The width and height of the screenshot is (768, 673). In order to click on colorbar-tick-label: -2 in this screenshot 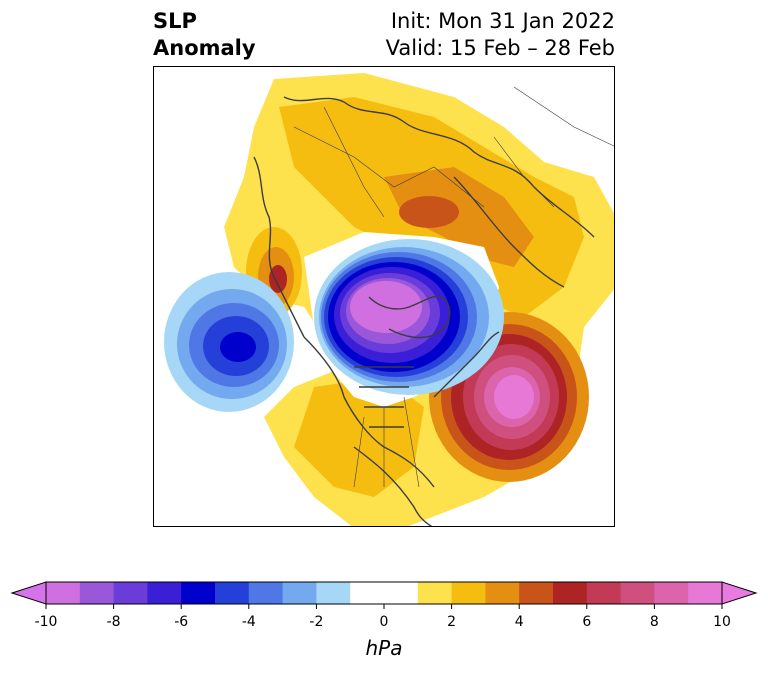, I will do `click(316, 622)`.